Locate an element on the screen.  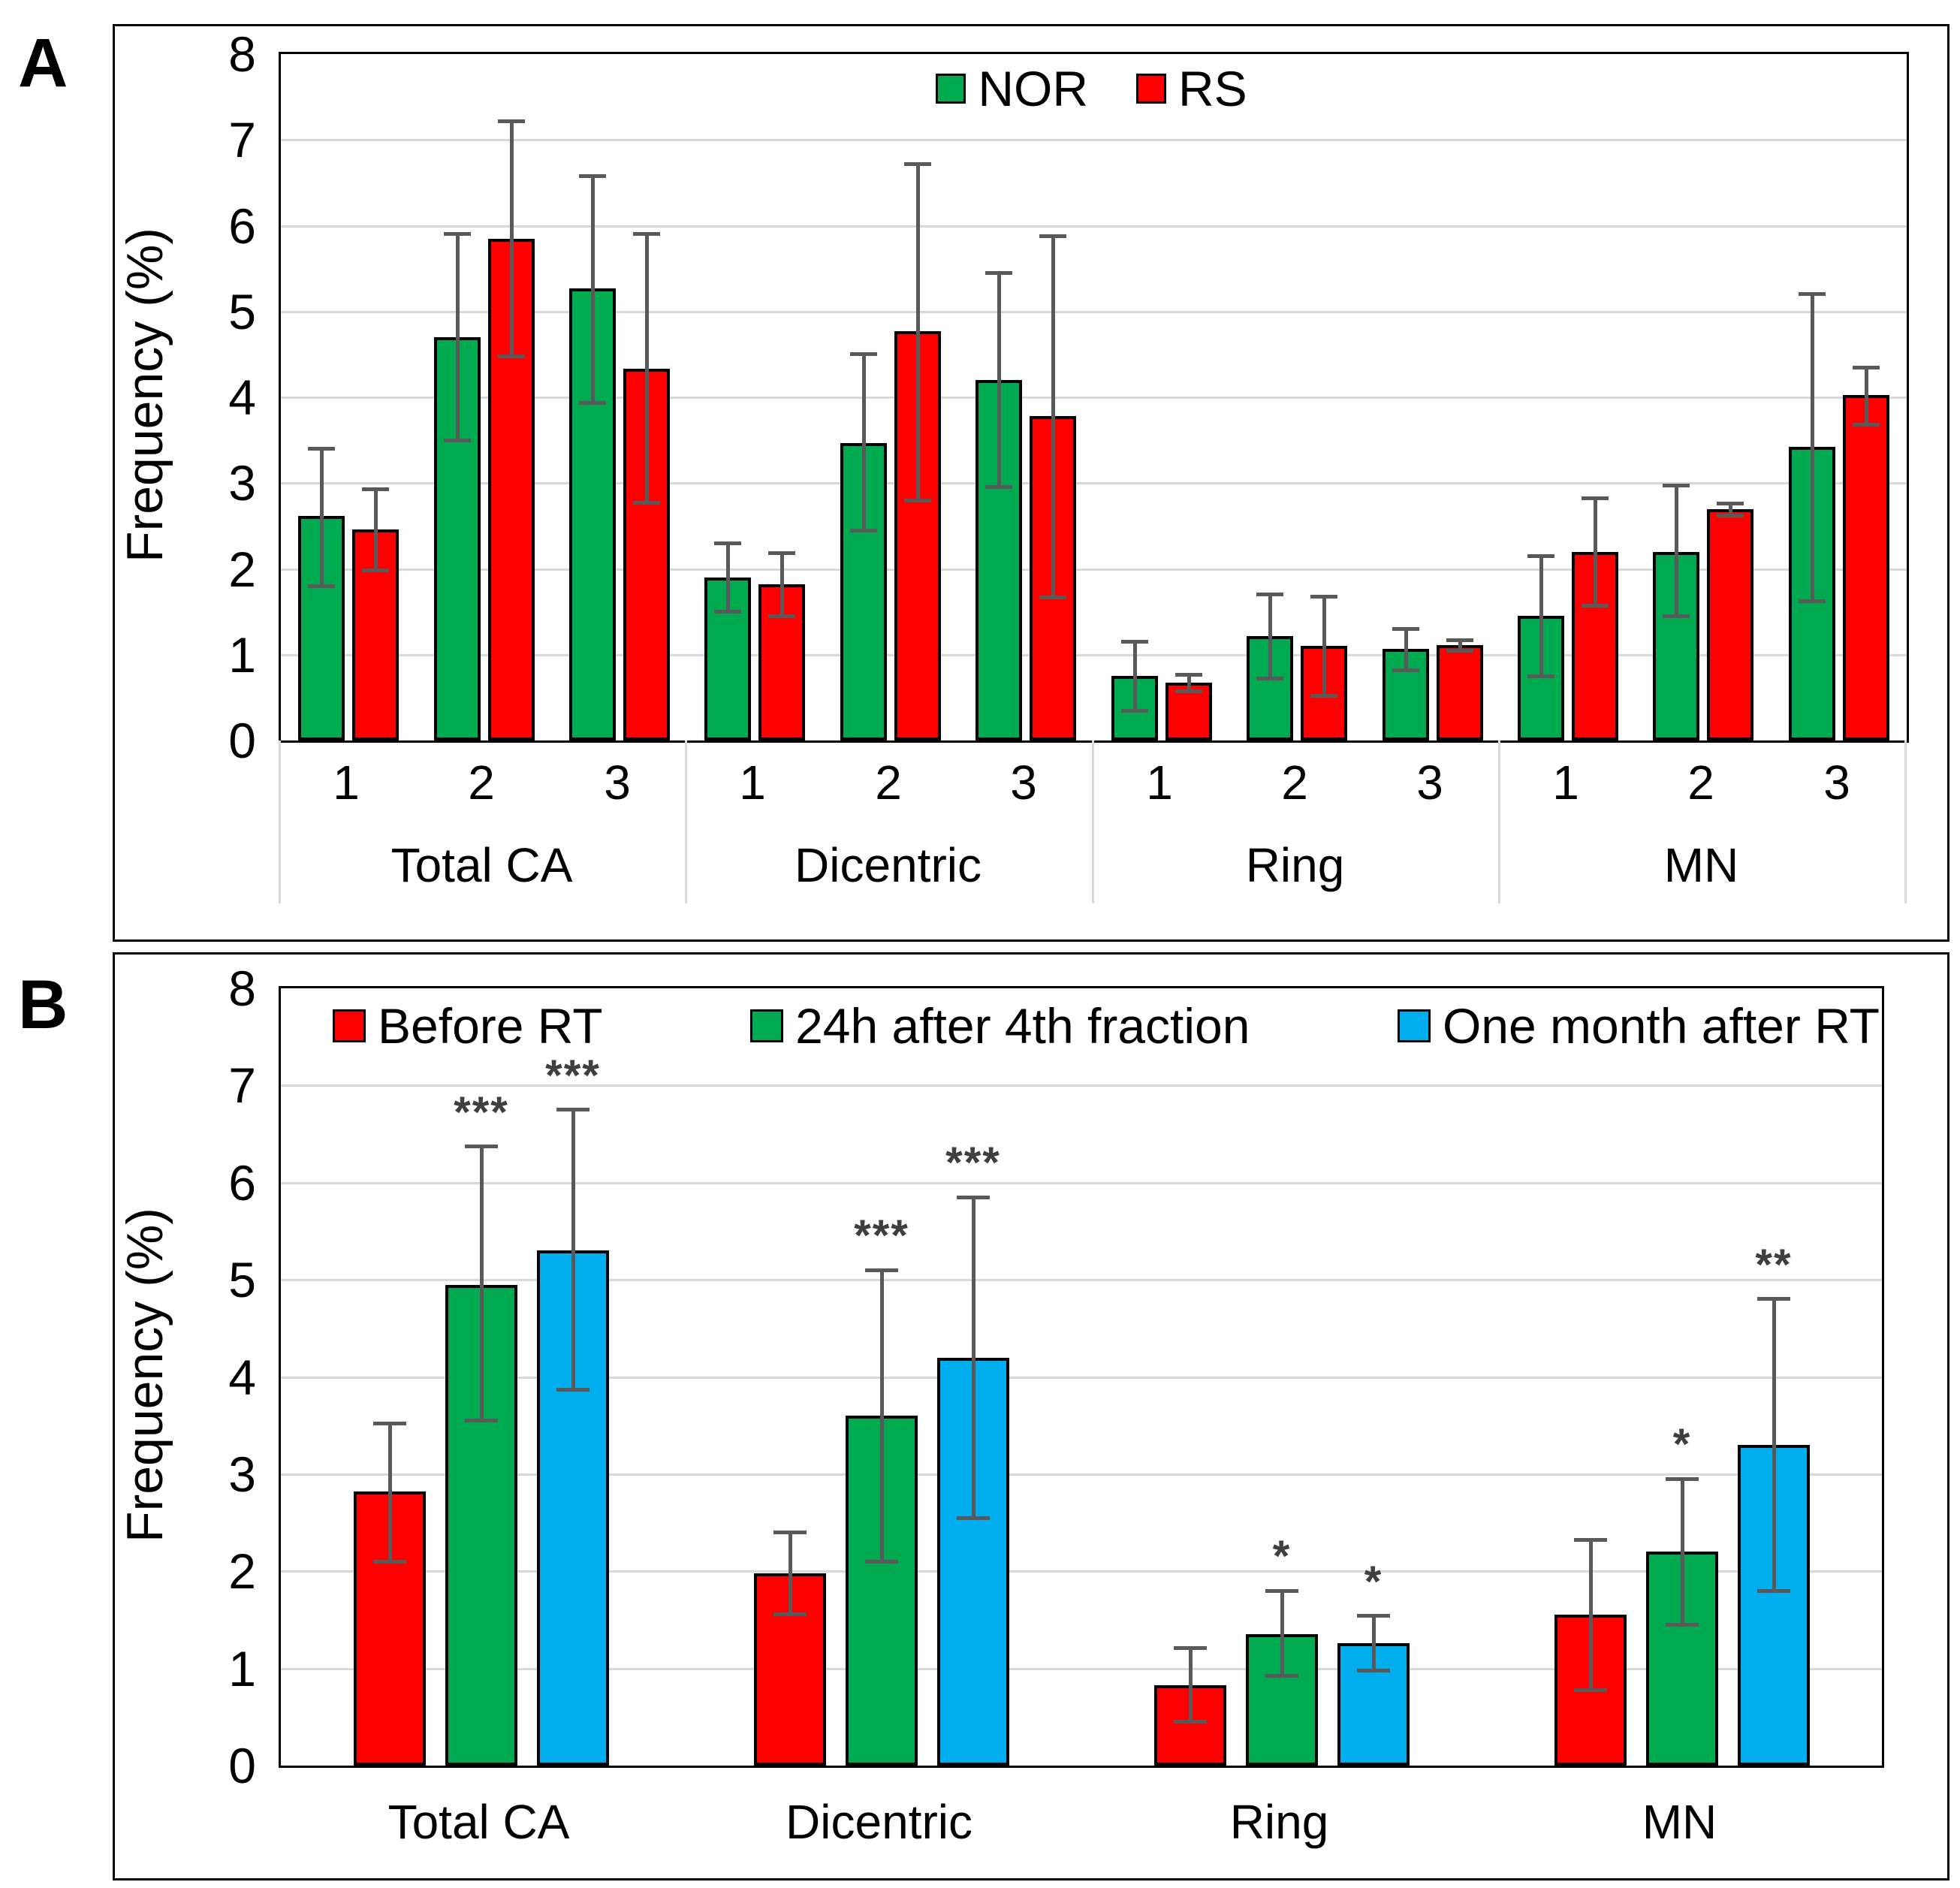
error-cap-low-24h-after-4th-fraction-bar-mn is located at coordinates (1683, 1625).